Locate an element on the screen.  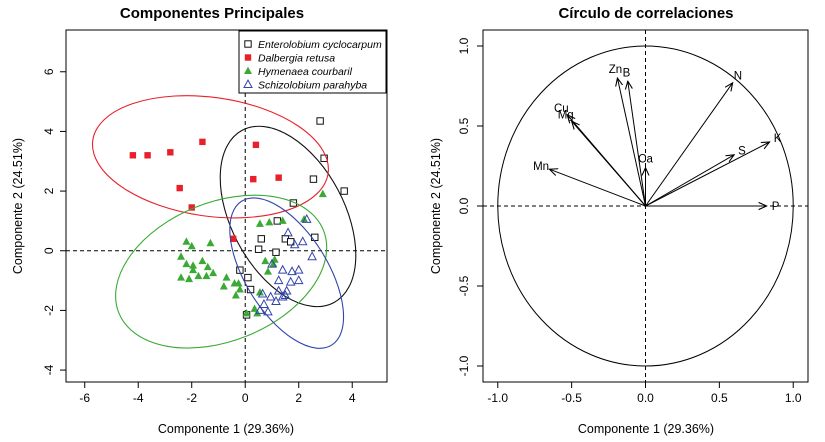
x-tick-label: -6 is located at coordinates (84, 398).